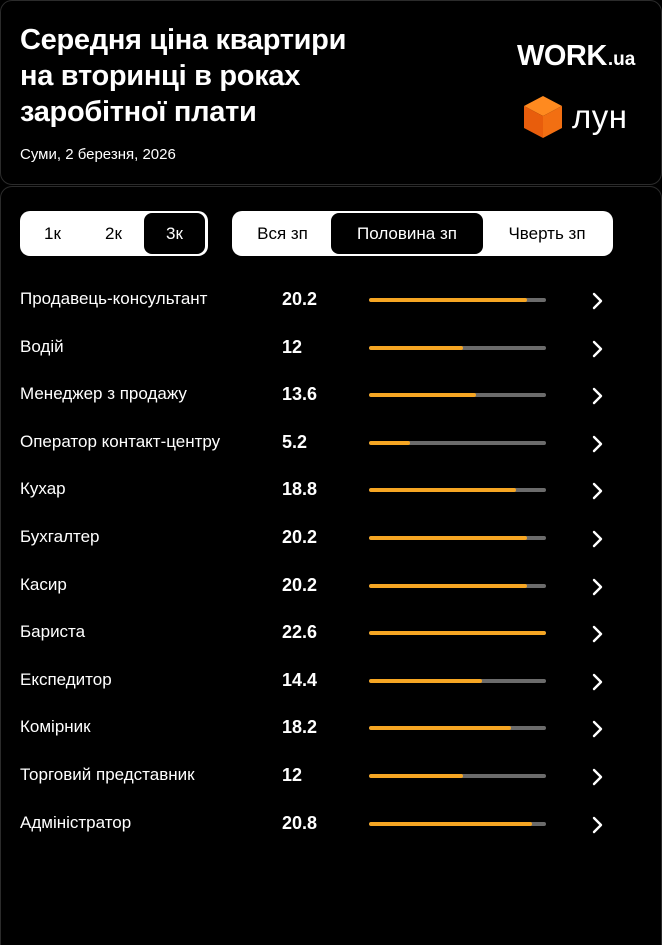  Describe the element at coordinates (300, 489) in the screenshot. I see `years-value: 18.8` at that location.